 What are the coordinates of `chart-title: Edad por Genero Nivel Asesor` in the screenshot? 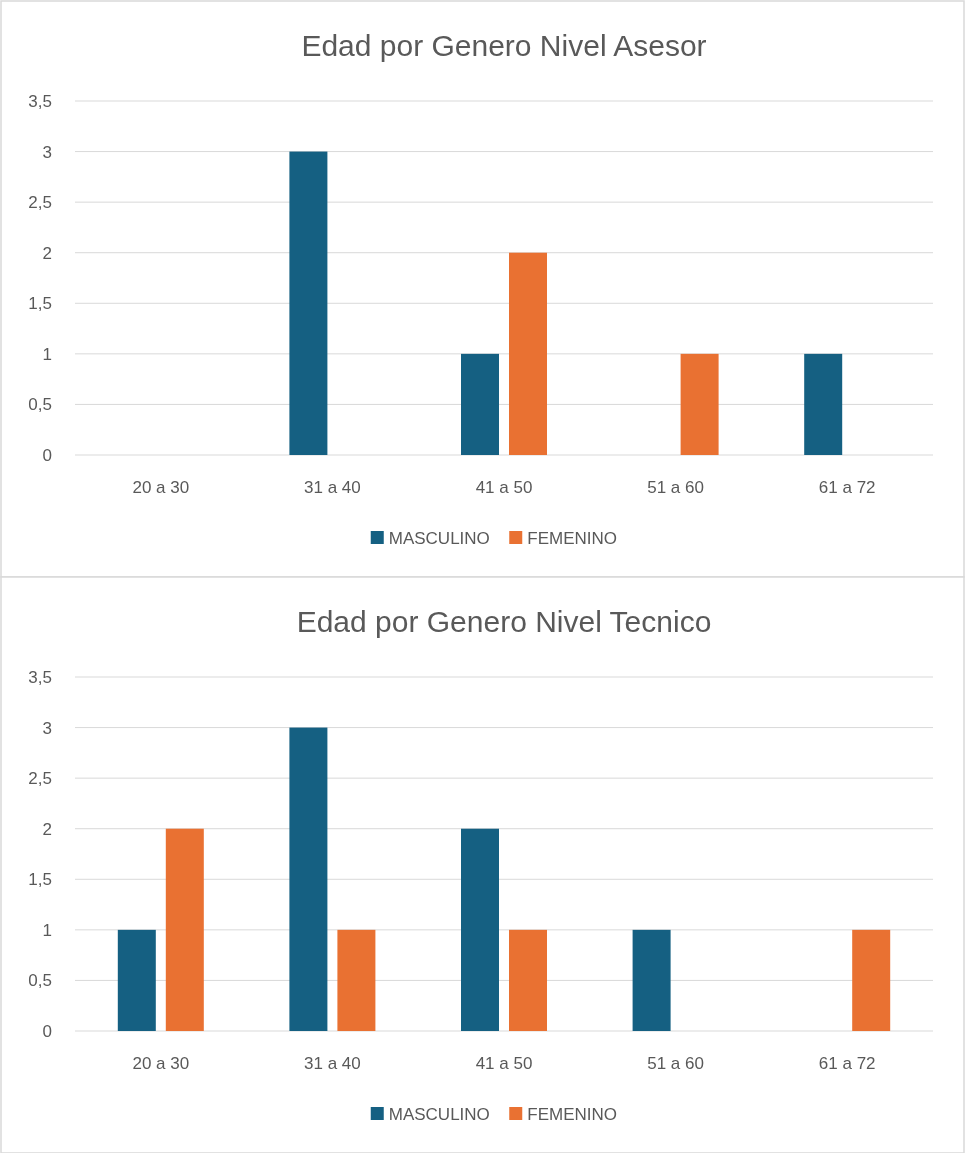 It's located at (504, 45).